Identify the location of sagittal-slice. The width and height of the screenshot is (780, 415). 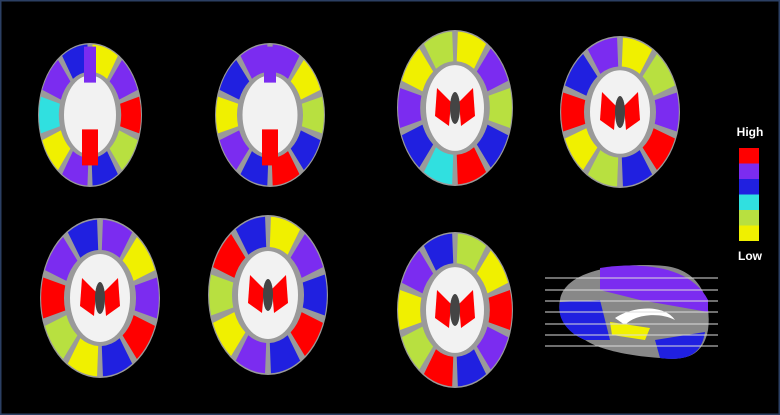
(631, 312).